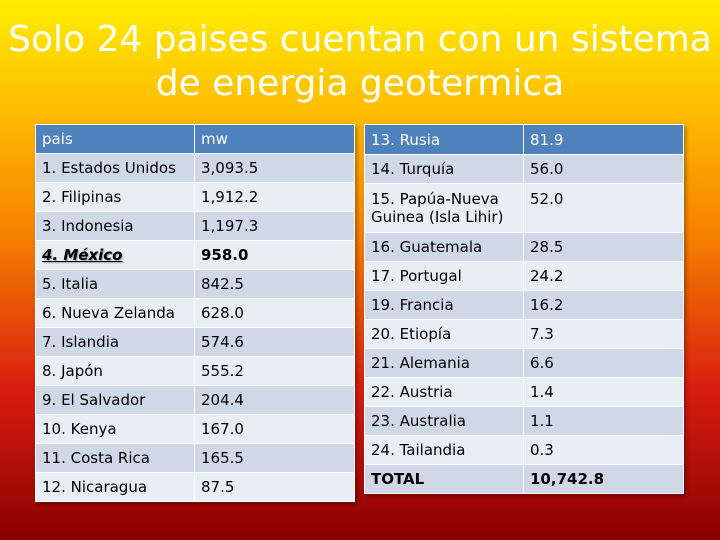  I want to click on country-cell: 2. Filipinas, so click(115, 197).